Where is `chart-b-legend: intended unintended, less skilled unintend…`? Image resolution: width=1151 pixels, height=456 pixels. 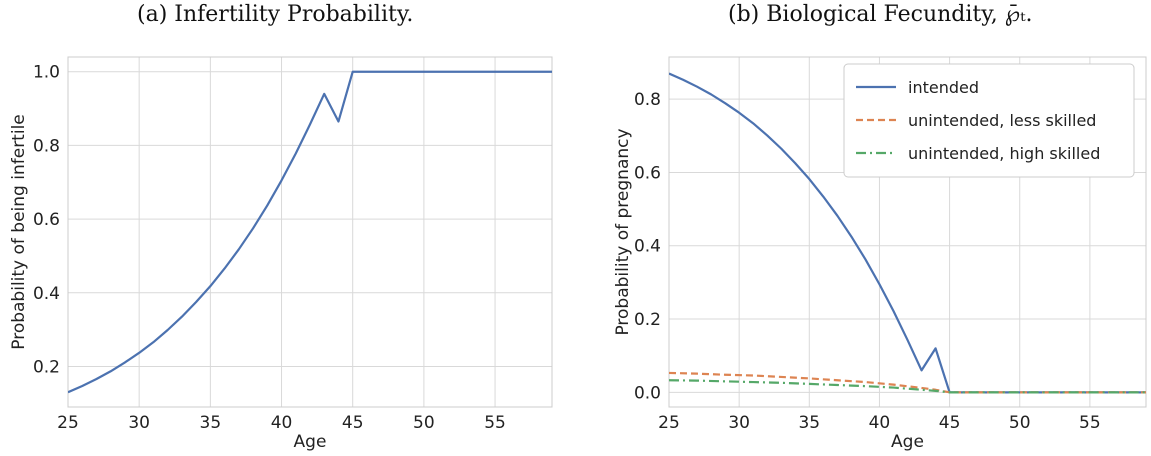
chart-b-legend: intended unintended, less skilled unintend… is located at coordinates (989, 120).